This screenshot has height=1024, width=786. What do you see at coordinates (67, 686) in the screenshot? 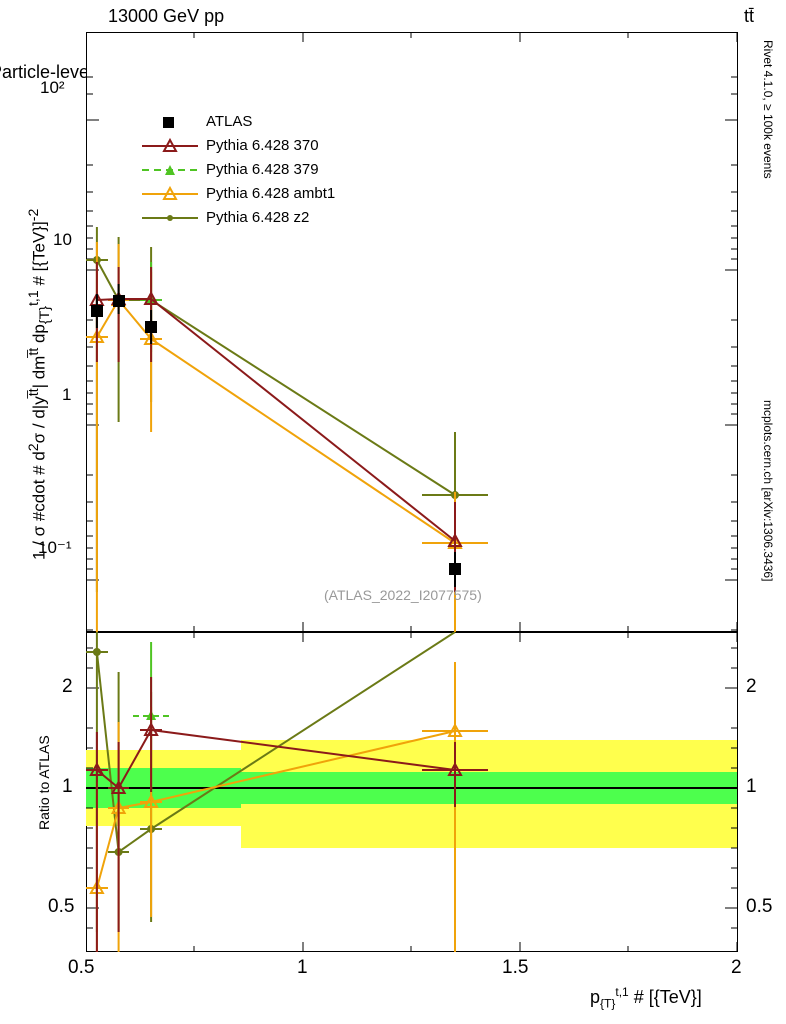
I see `ytick-ratio-left-0: 2` at bounding box center [67, 686].